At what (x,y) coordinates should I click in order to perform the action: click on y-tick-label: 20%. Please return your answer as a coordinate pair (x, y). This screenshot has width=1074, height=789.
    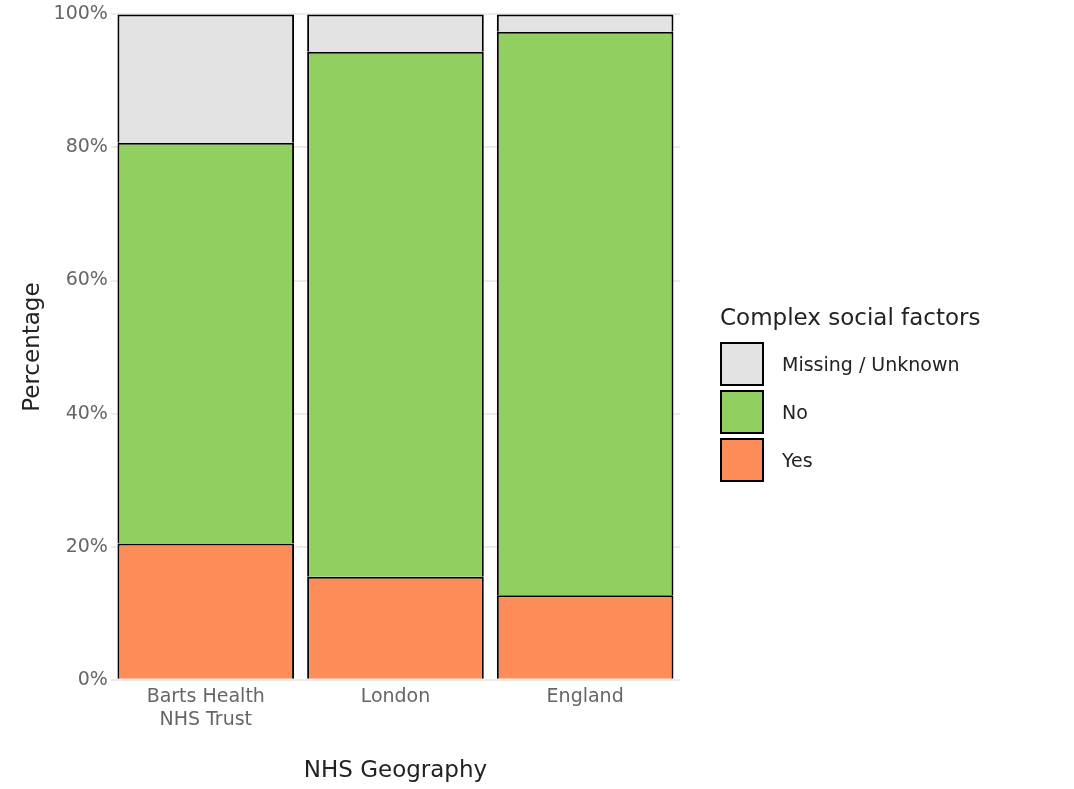
    Looking at the image, I should click on (86, 544).